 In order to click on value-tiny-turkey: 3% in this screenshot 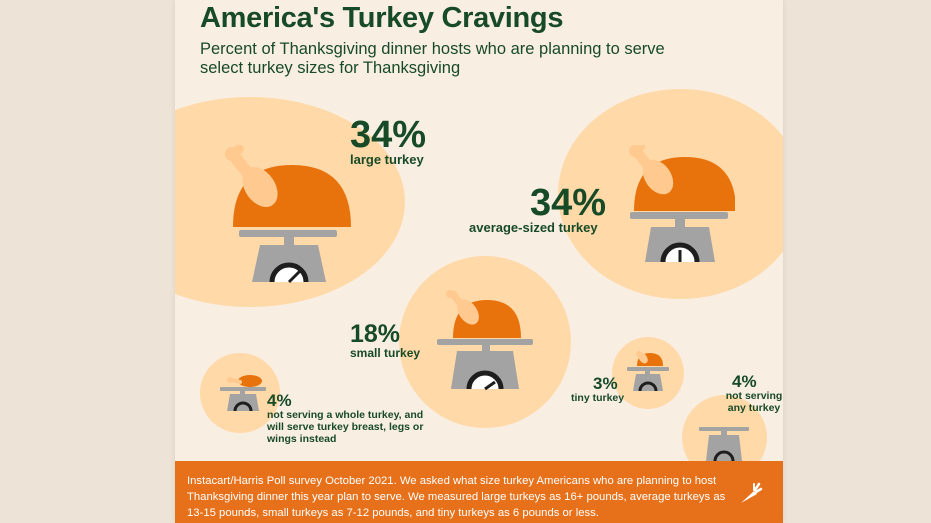, I will do `click(605, 383)`.